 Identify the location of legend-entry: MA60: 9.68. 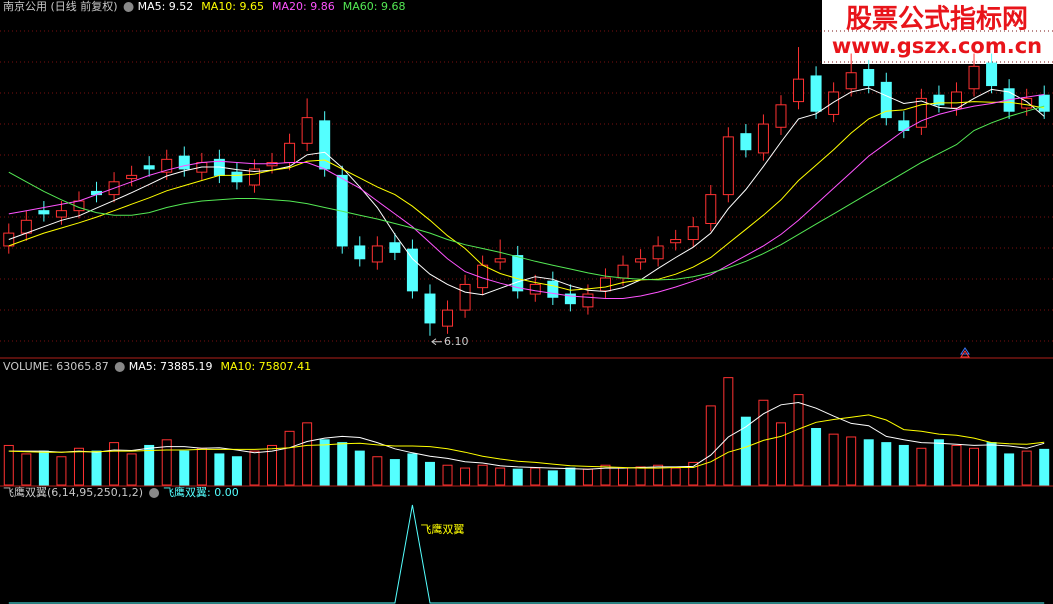
(374, 6).